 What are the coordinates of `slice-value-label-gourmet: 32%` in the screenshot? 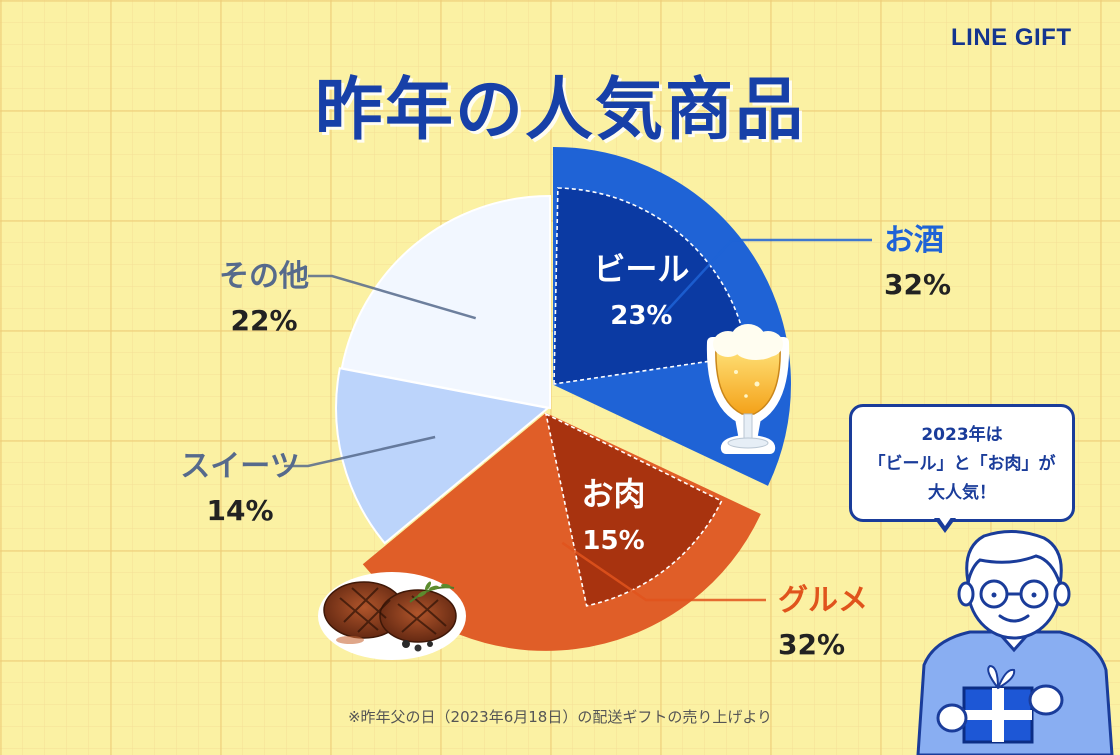 It's located at (811, 644).